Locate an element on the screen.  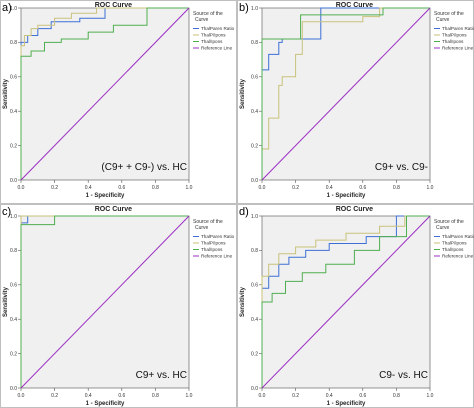
comparison-annotation: C9+ vs. HC is located at coordinates (161, 375).